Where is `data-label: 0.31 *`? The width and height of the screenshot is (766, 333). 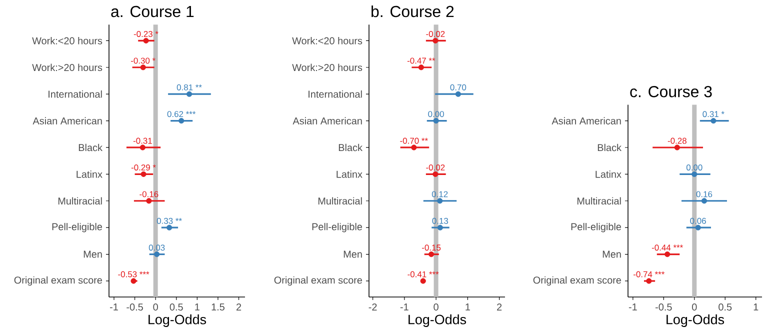
data-label: 0.31 * is located at coordinates (713, 114).